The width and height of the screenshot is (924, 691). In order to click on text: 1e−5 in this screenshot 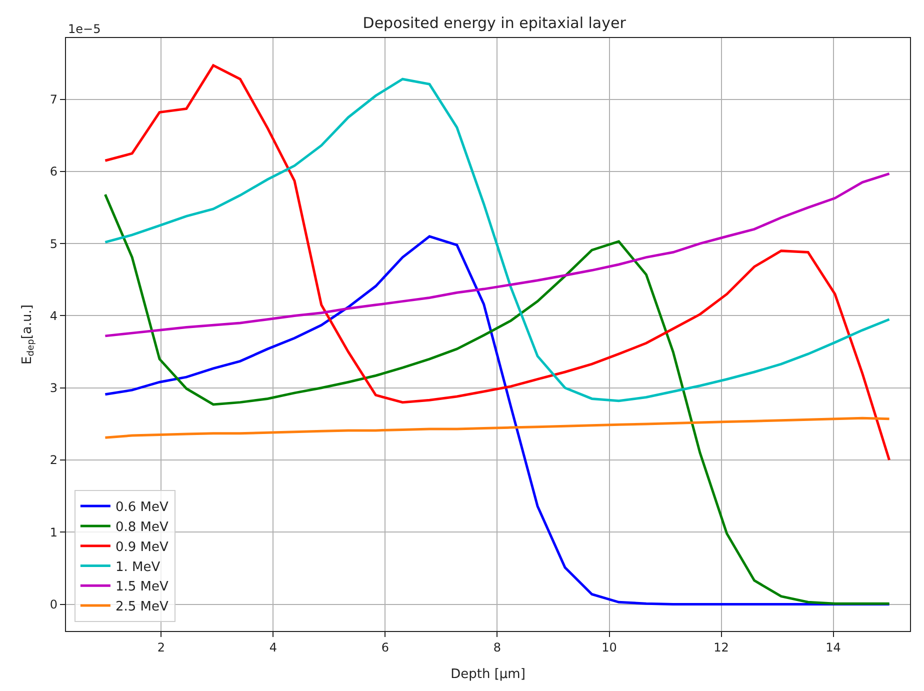, I will do `click(84, 29)`.